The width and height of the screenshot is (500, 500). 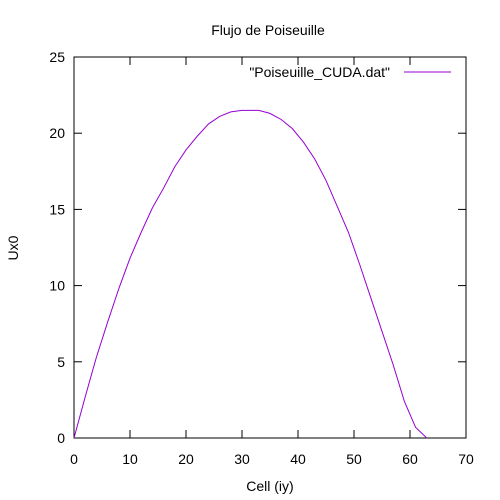 What do you see at coordinates (319, 72) in the screenshot?
I see `legend-label: "Poiseuille_CUDA.dat"` at bounding box center [319, 72].